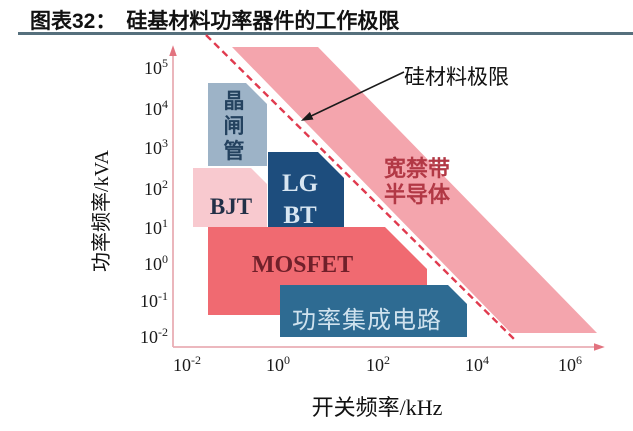  I want to click on power-ic-region, so click(373, 311).